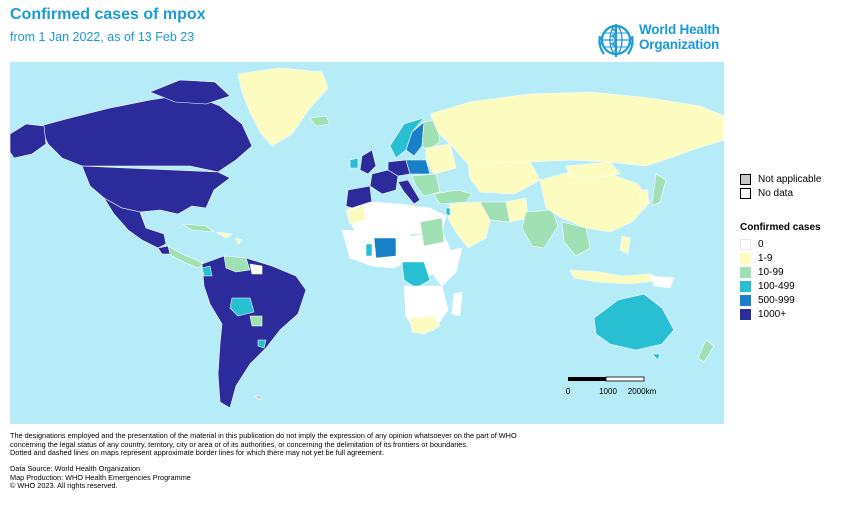 Image resolution: width=844 pixels, height=505 pixels. I want to click on scale-tick-1000: 1000, so click(608, 391).